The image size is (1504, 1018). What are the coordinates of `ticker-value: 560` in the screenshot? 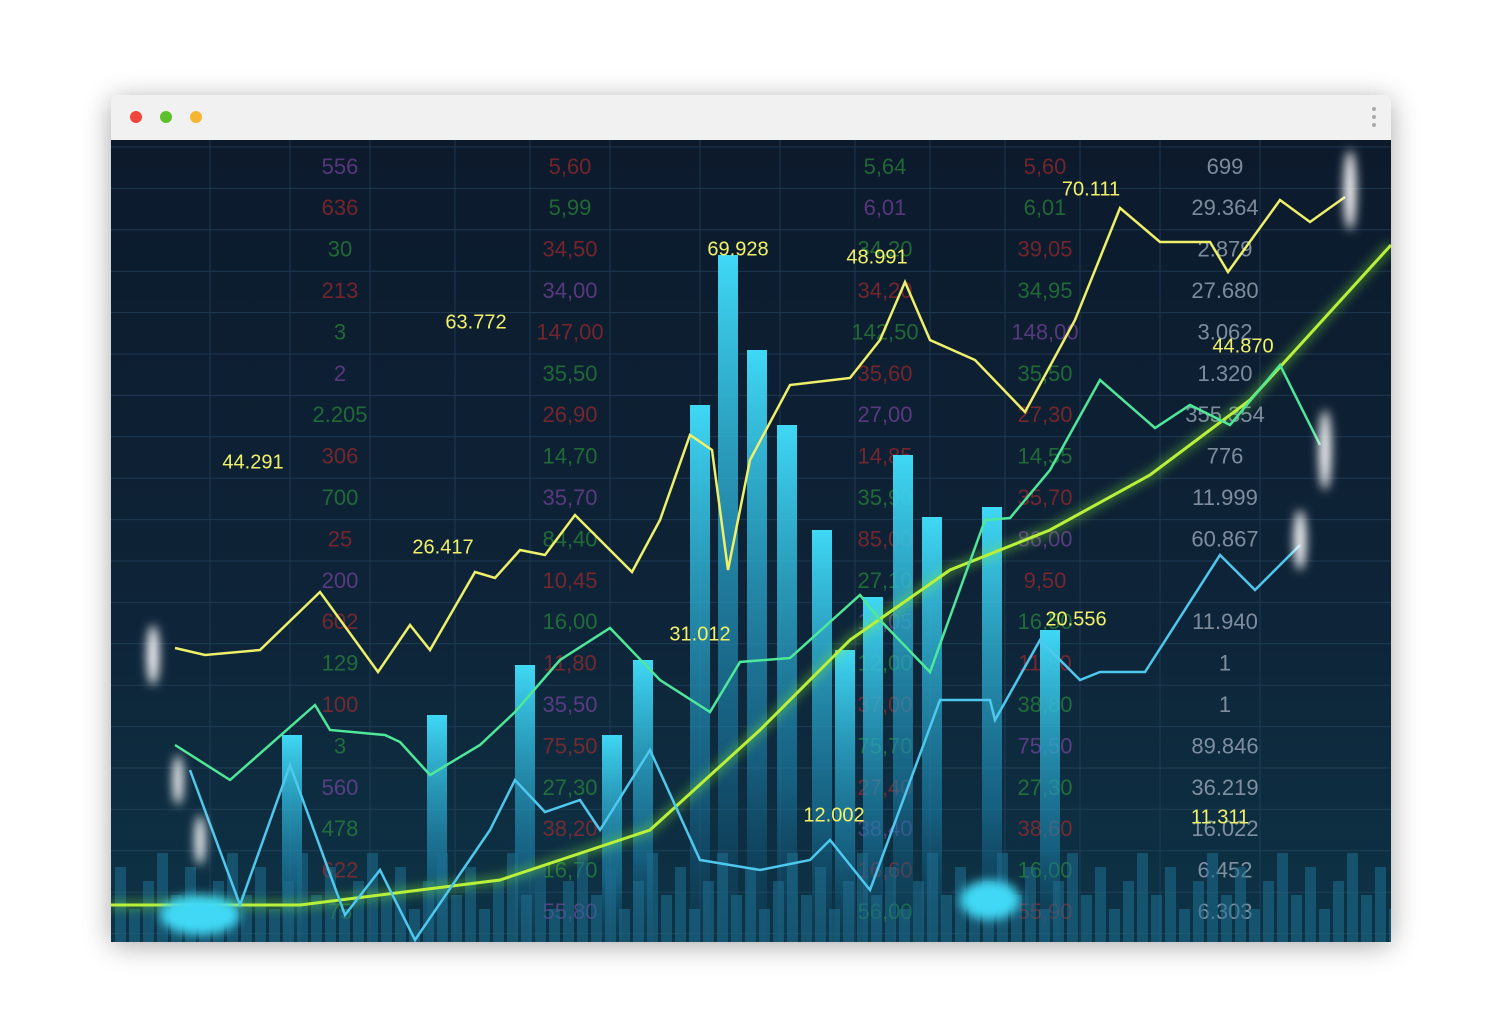 It's located at (340, 787).